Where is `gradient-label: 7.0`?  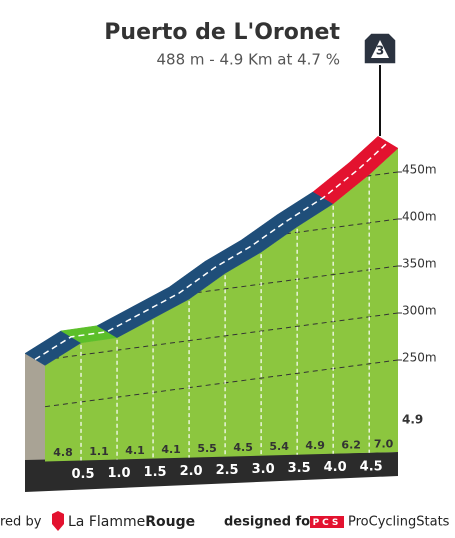
gradient-label: 7.0 is located at coordinates (384, 443).